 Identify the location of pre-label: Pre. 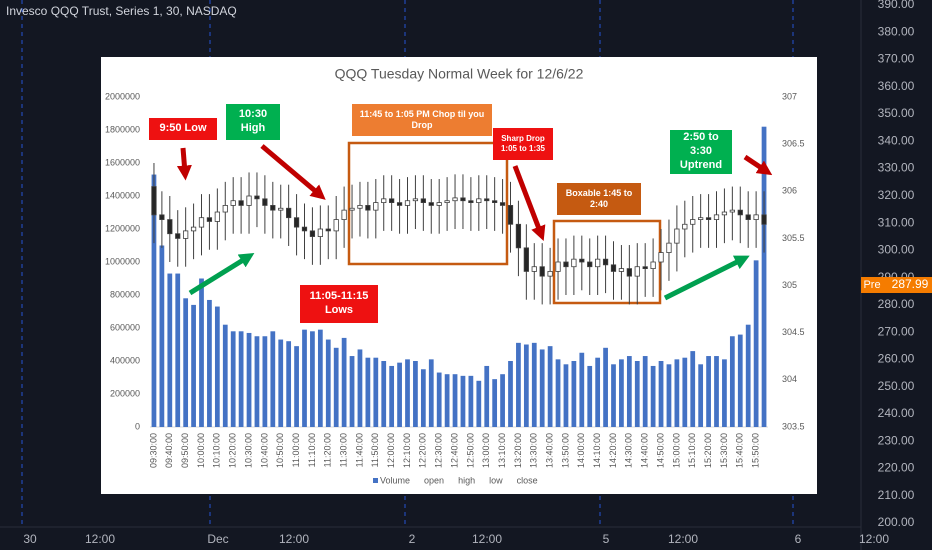
(871, 285).